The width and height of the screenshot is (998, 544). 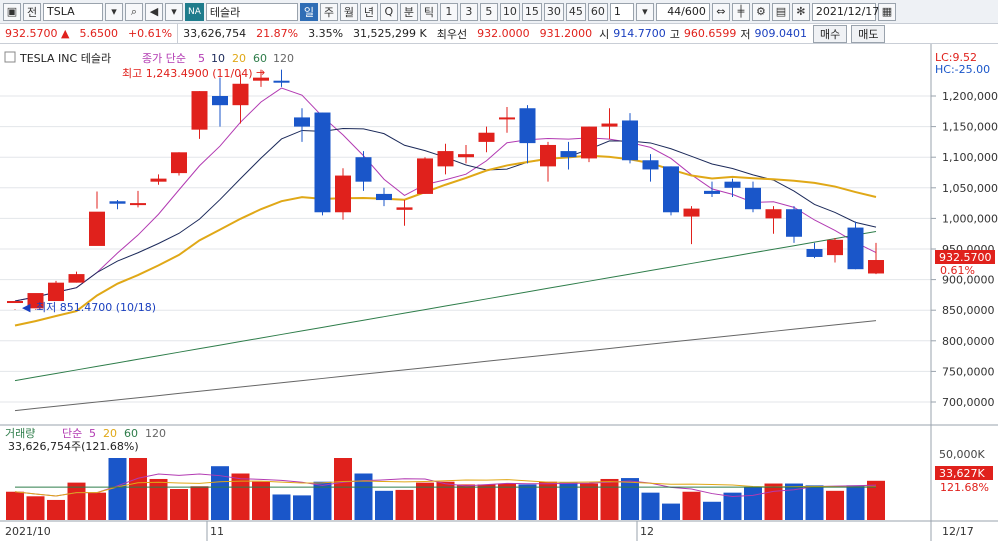 I want to click on interval-1: 1, so click(x=448, y=11).